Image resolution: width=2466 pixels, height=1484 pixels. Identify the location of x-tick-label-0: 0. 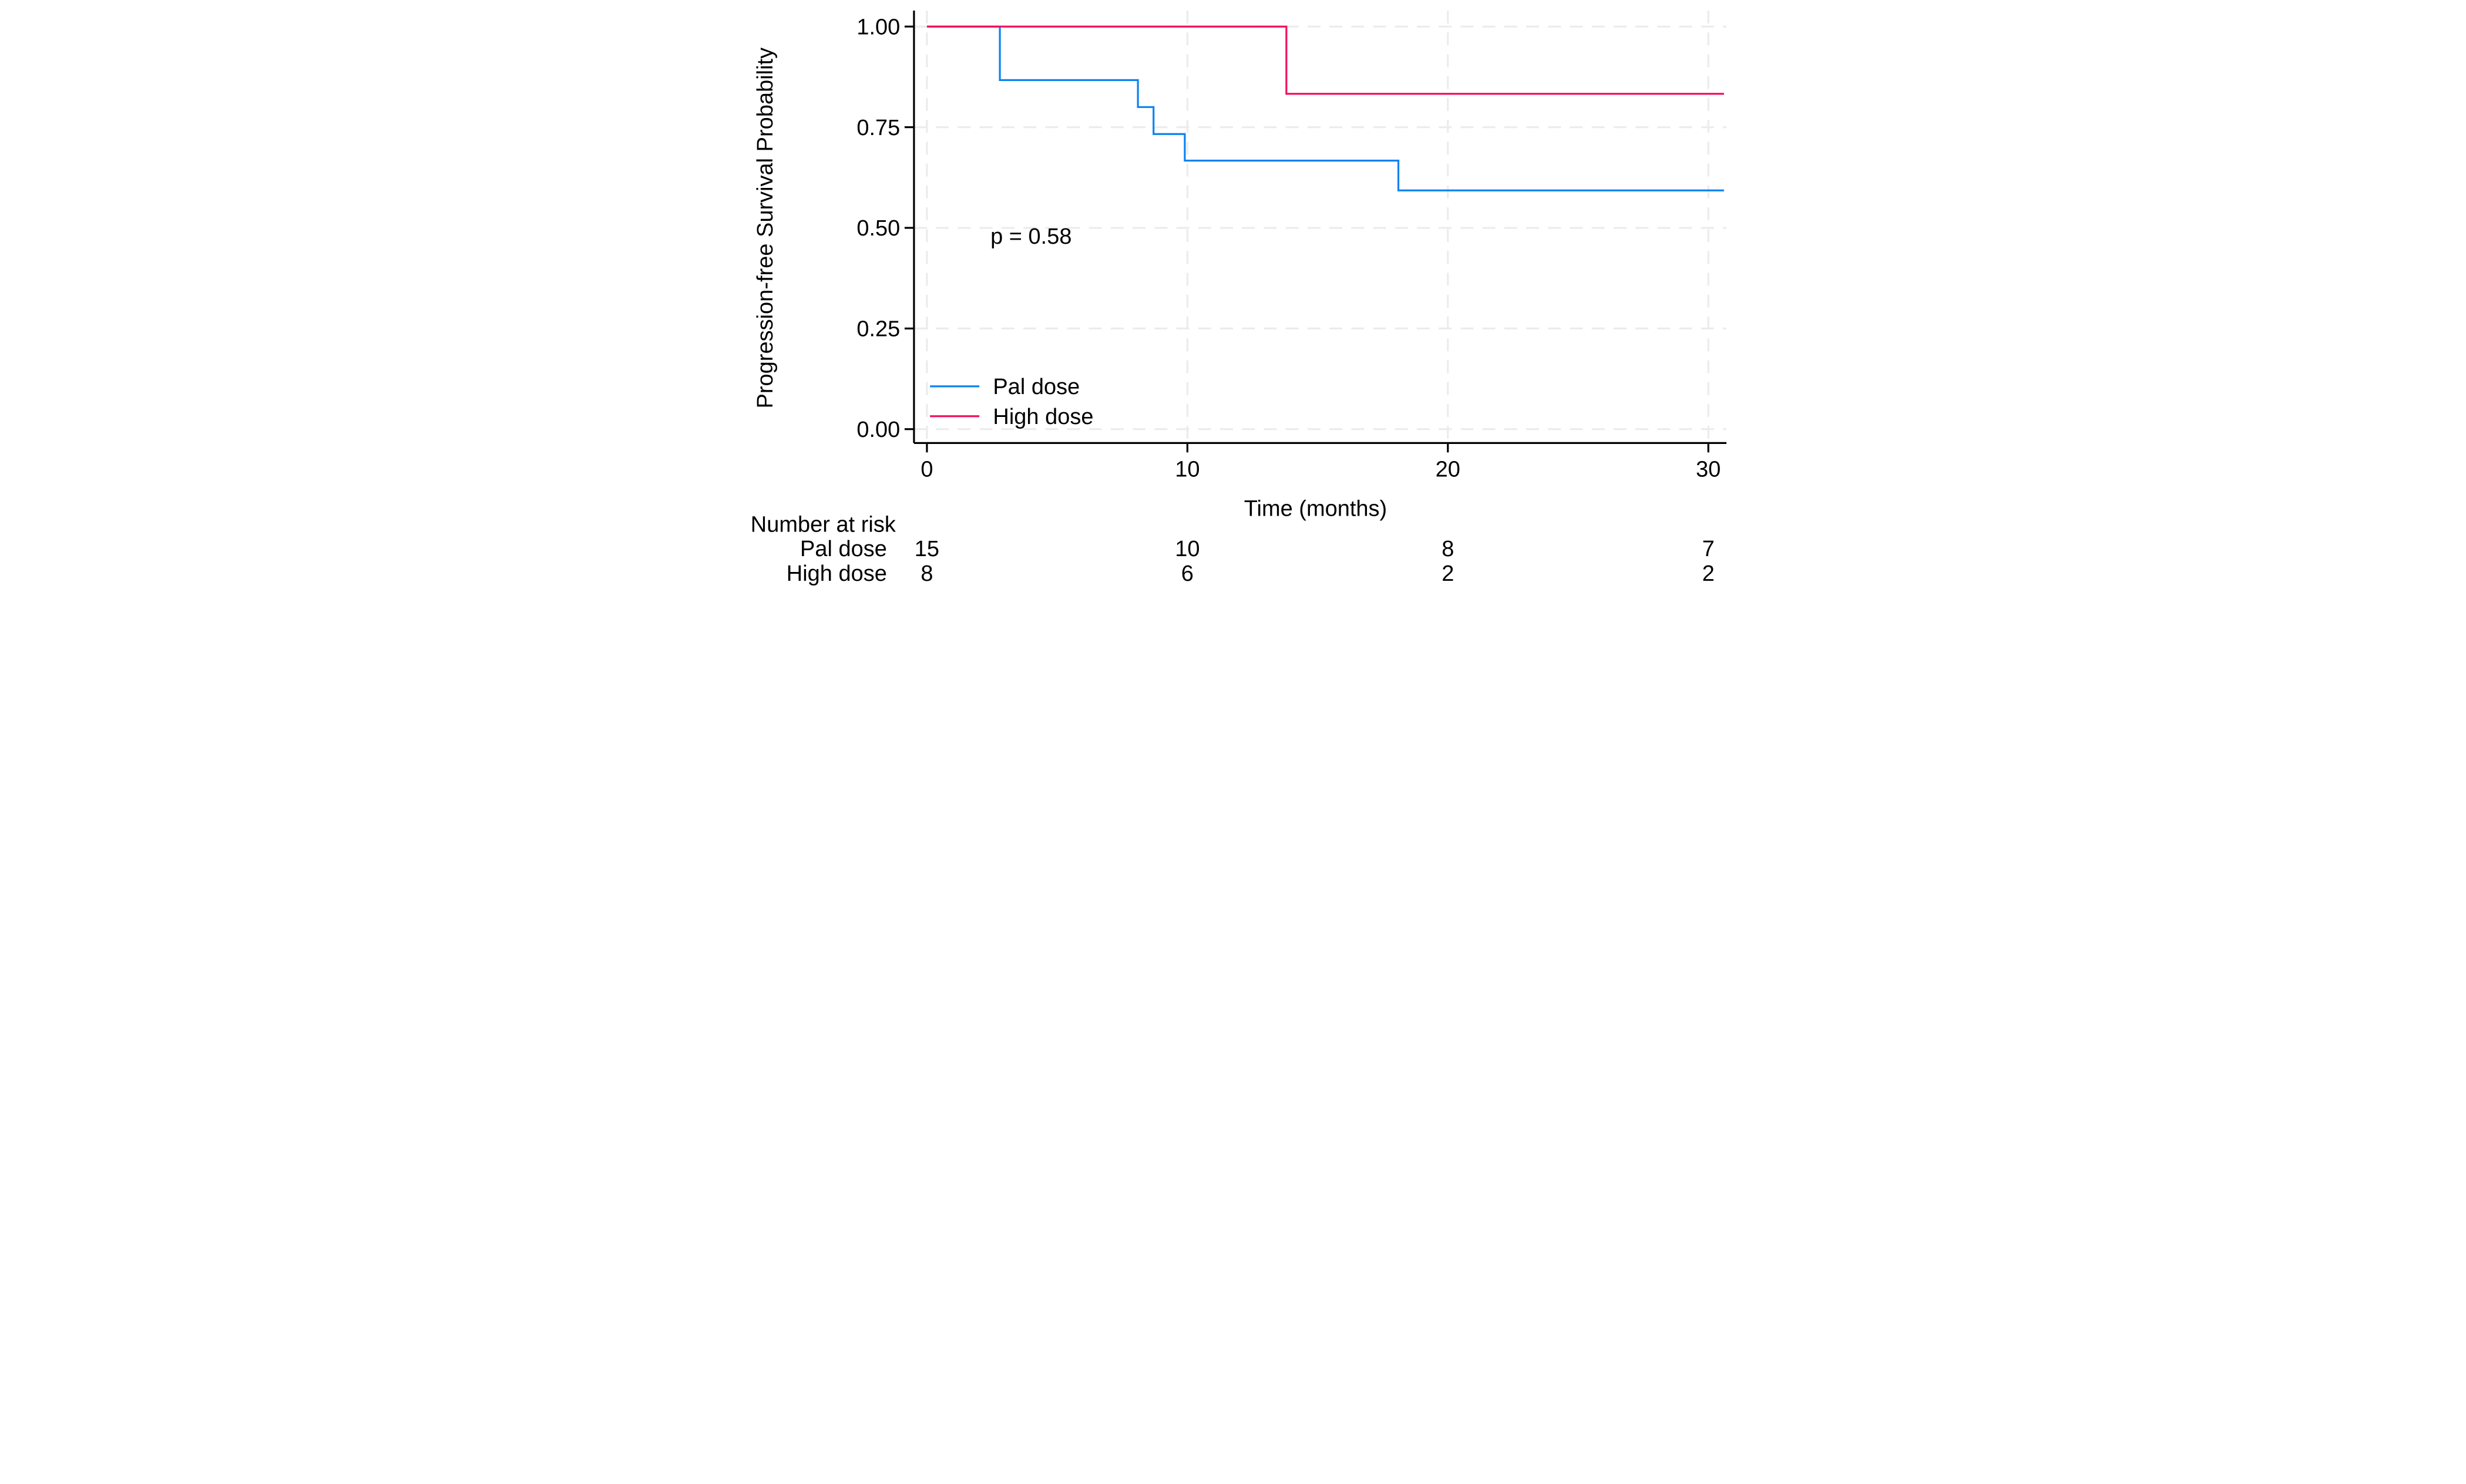
(926, 470).